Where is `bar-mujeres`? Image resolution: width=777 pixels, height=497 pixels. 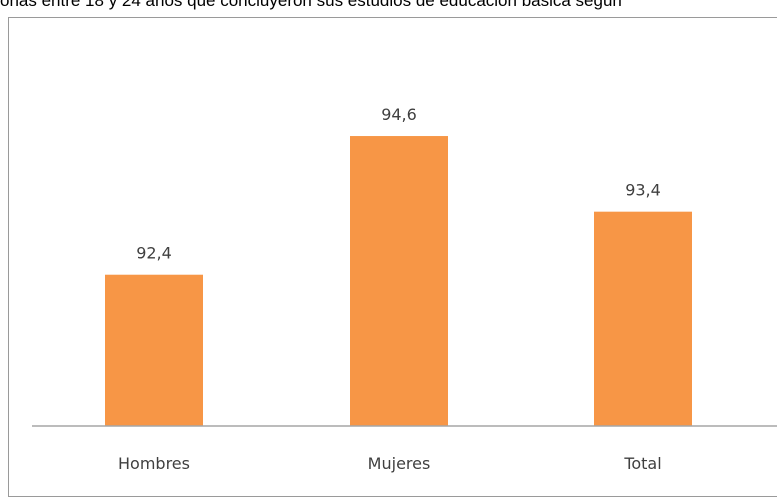
bar-mujeres is located at coordinates (399, 281).